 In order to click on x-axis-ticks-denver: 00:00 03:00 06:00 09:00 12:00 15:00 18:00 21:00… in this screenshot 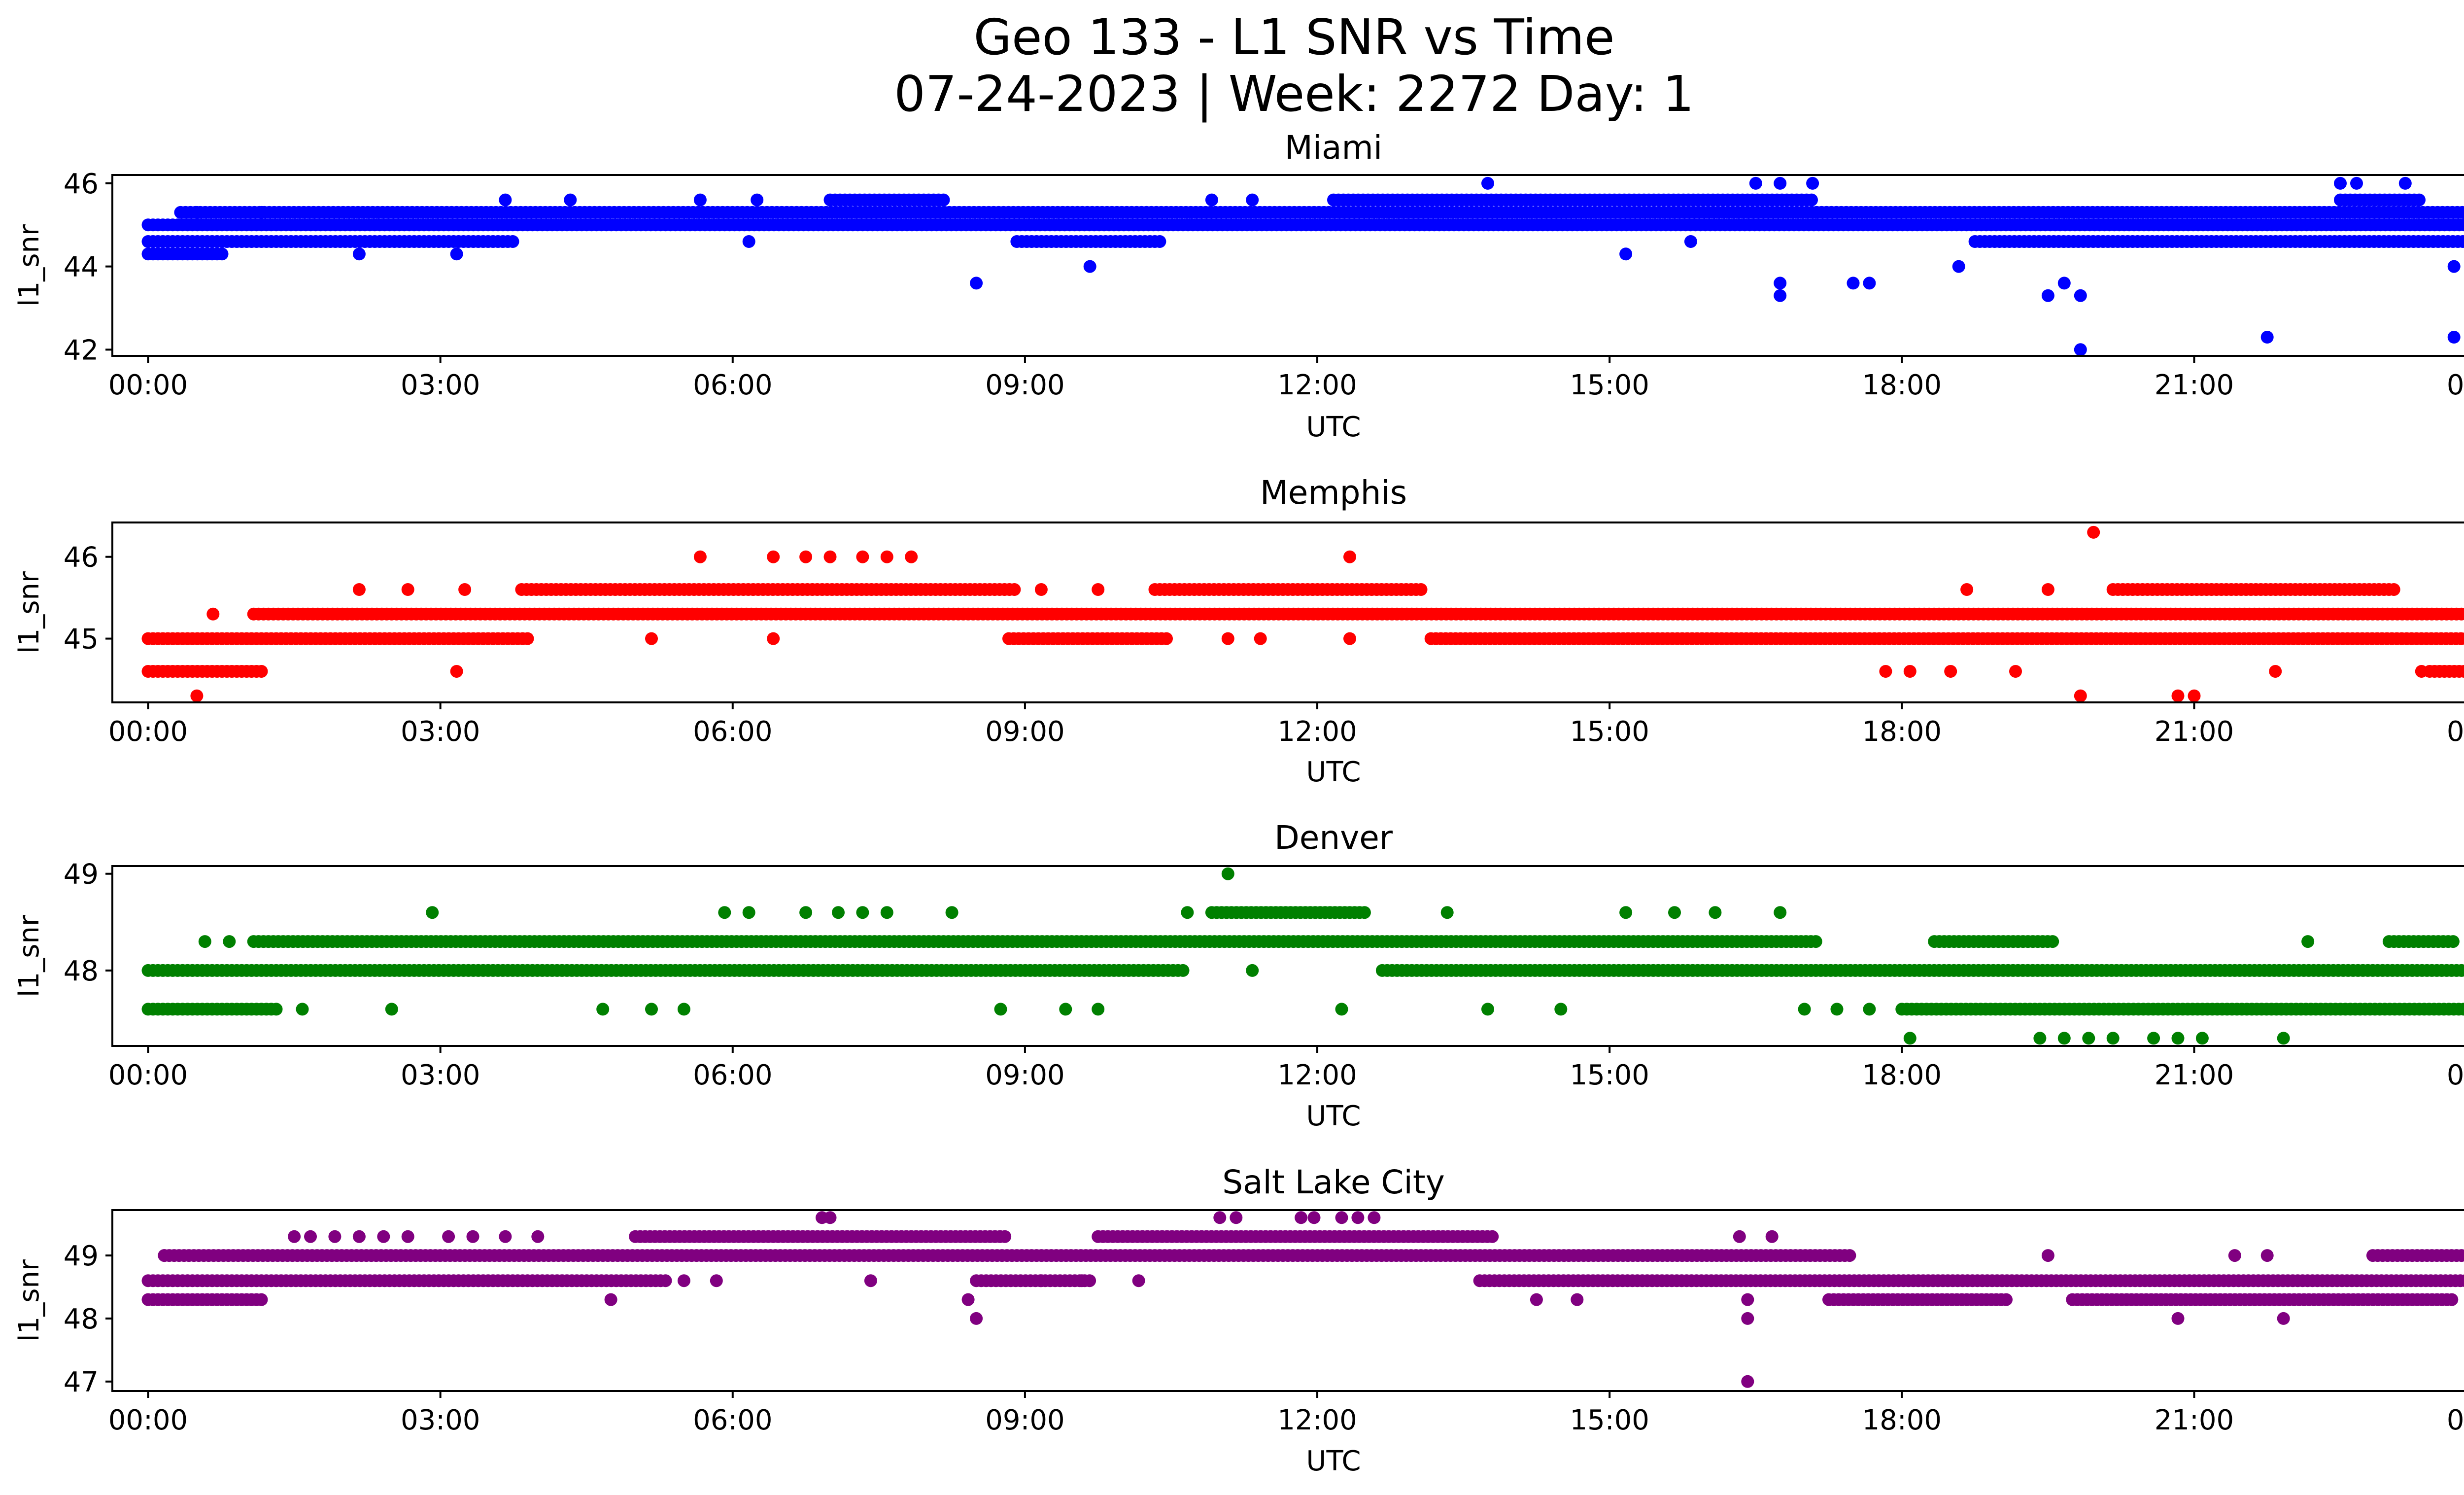, I will do `click(1286, 1068)`.